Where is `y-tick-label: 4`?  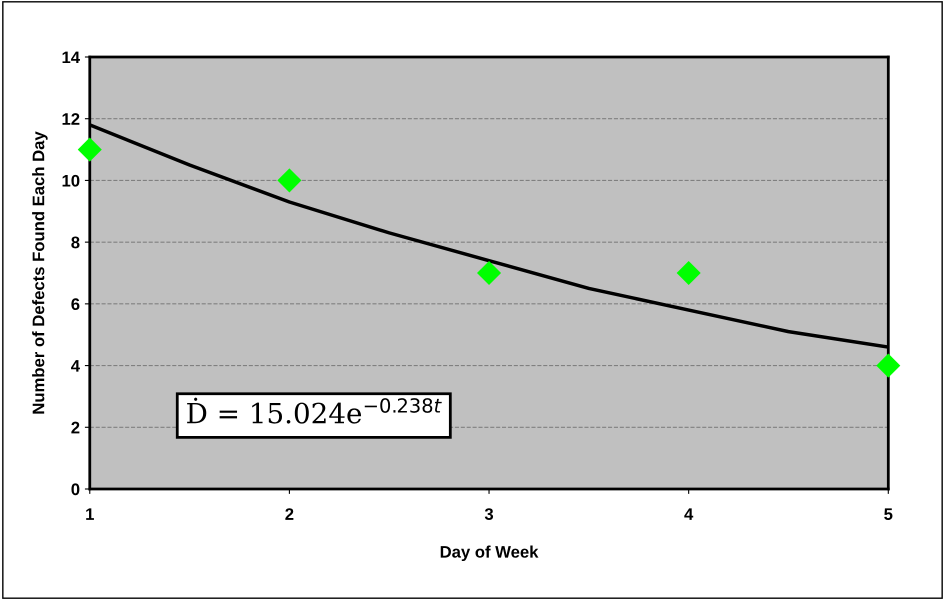
y-tick-label: 4 is located at coordinates (75, 366).